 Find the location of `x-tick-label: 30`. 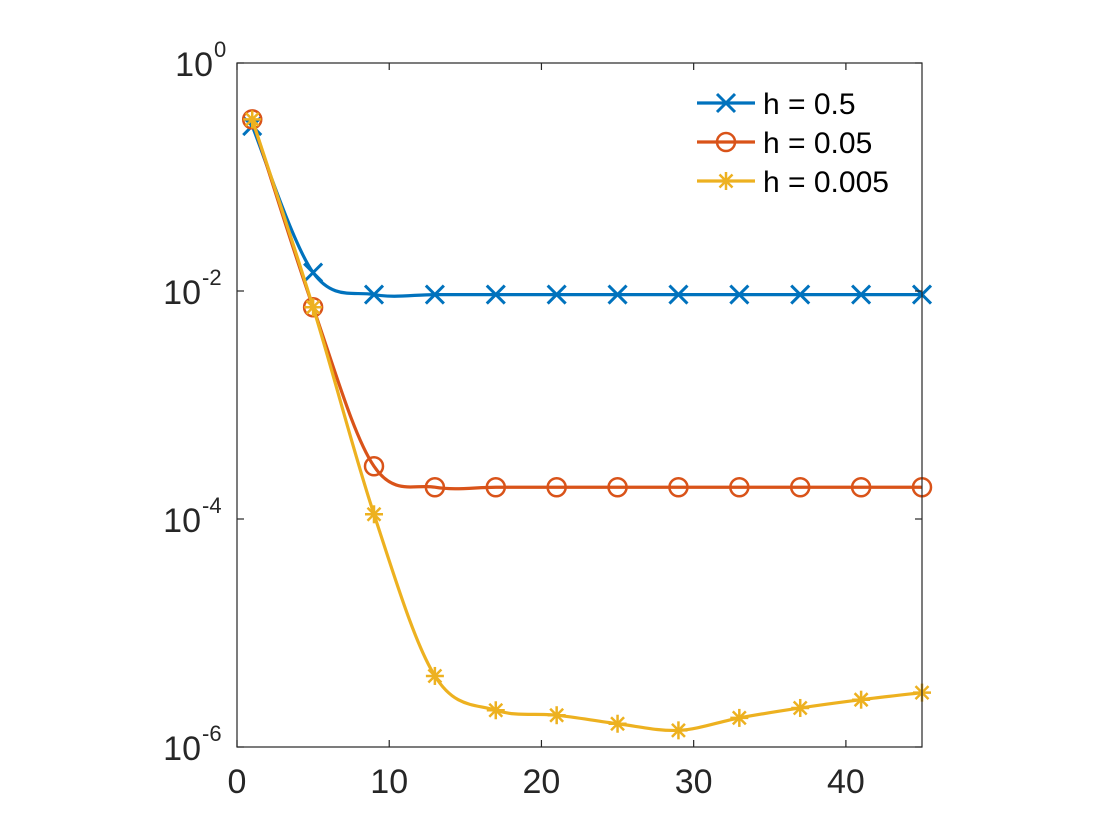

x-tick-label: 30 is located at coordinates (694, 782).